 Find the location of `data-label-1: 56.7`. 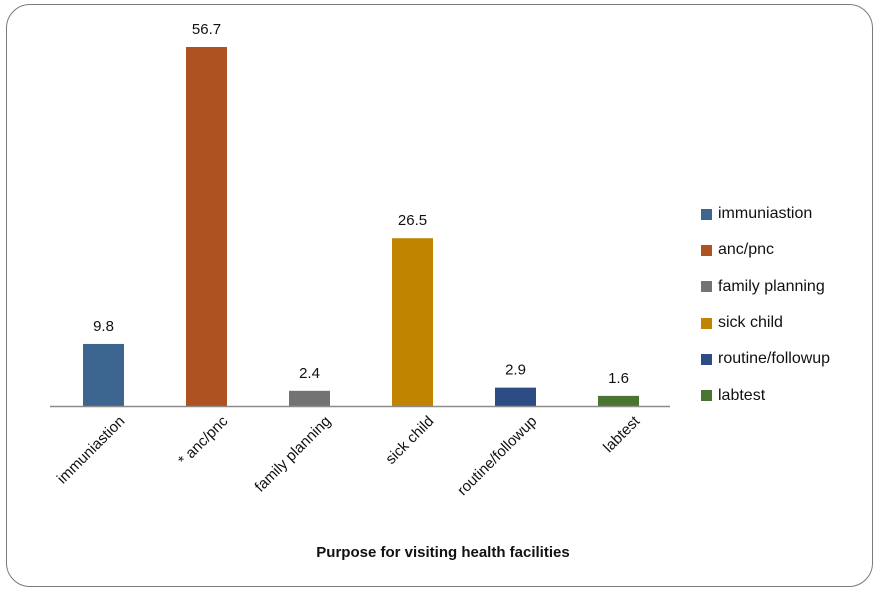

data-label-1: 56.7 is located at coordinates (206, 29).